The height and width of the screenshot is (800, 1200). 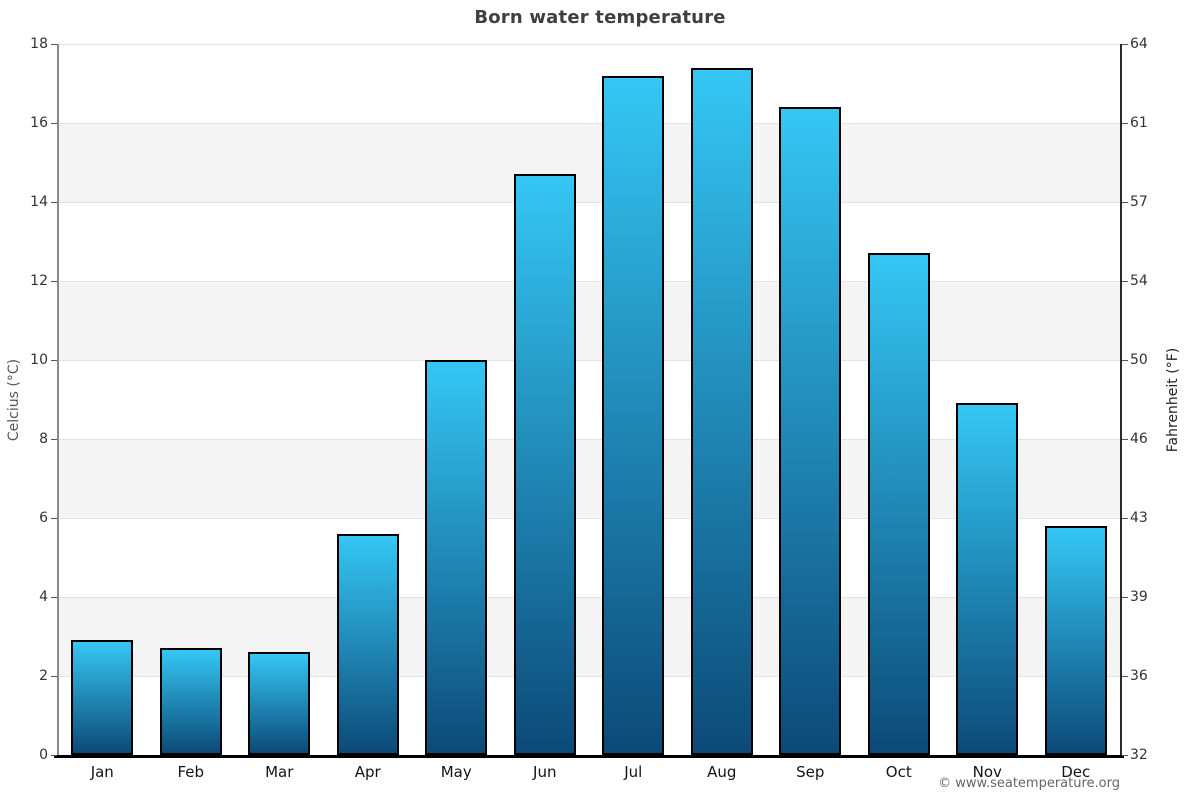 What do you see at coordinates (987, 579) in the screenshot?
I see `bar-nov` at bounding box center [987, 579].